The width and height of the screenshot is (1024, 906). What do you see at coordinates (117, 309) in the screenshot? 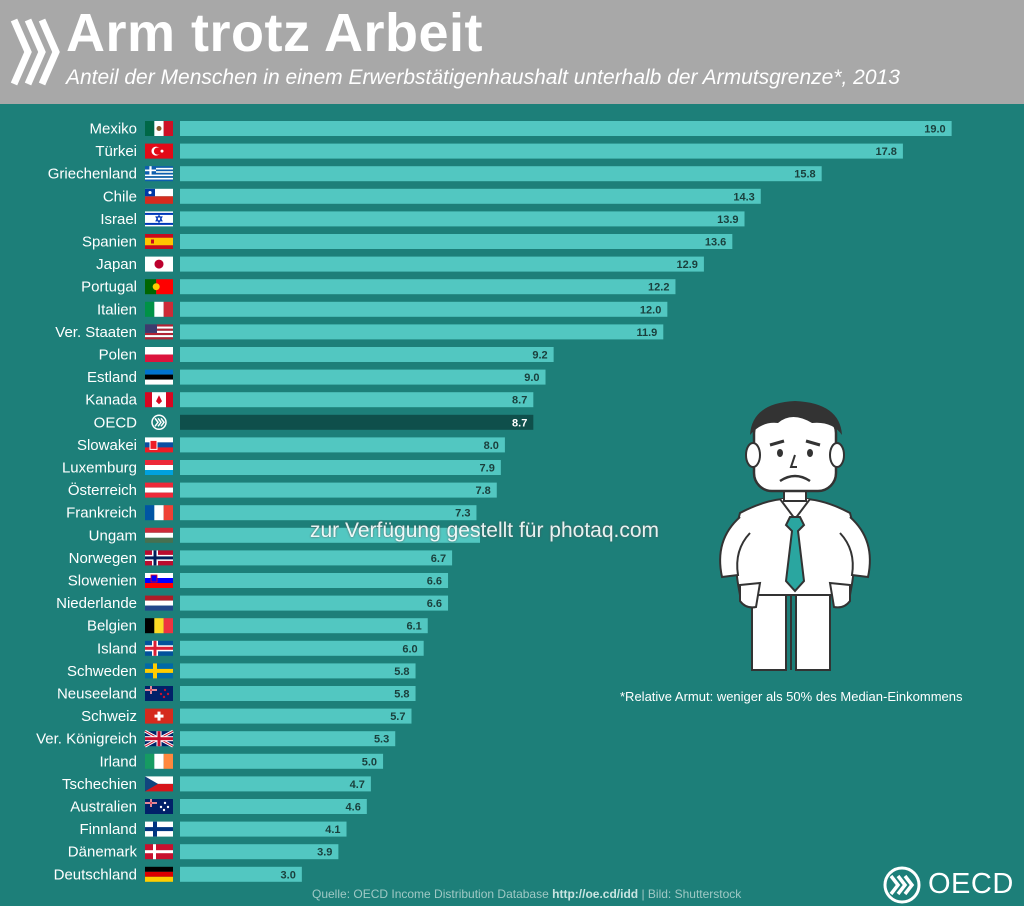
I see `category-label: Italien` at bounding box center [117, 309].